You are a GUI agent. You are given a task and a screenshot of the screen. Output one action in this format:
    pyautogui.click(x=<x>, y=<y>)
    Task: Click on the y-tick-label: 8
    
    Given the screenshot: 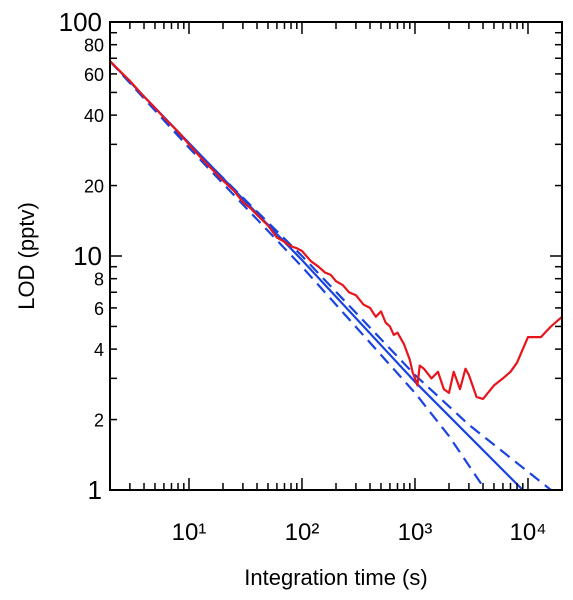 What is the action you would take?
    pyautogui.click(x=99, y=280)
    